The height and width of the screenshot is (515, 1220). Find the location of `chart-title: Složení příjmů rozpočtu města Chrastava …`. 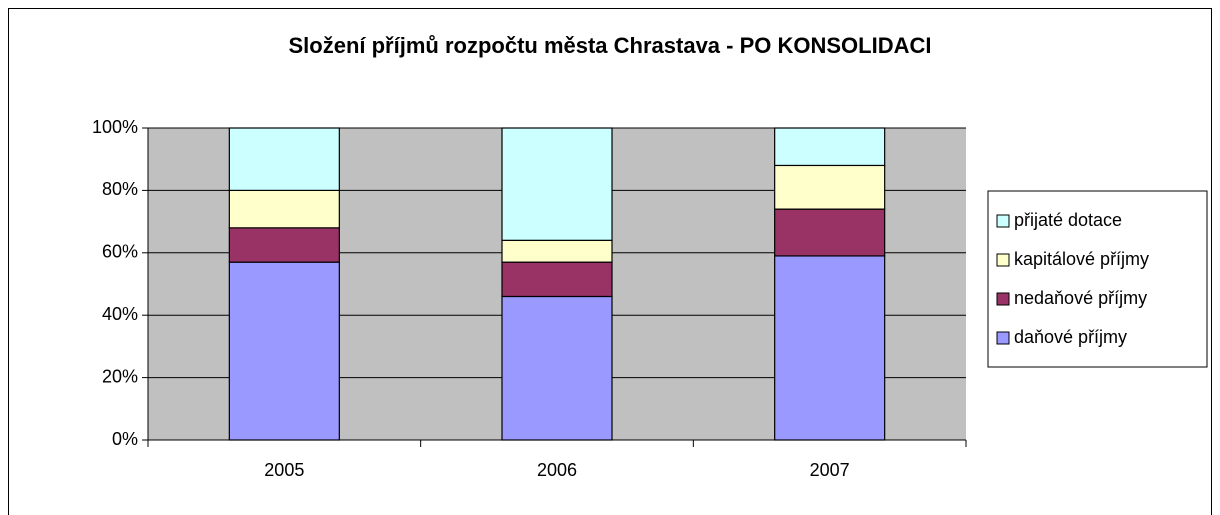

chart-title: Složení příjmů rozpočtu města Chrastava … is located at coordinates (610, 45).